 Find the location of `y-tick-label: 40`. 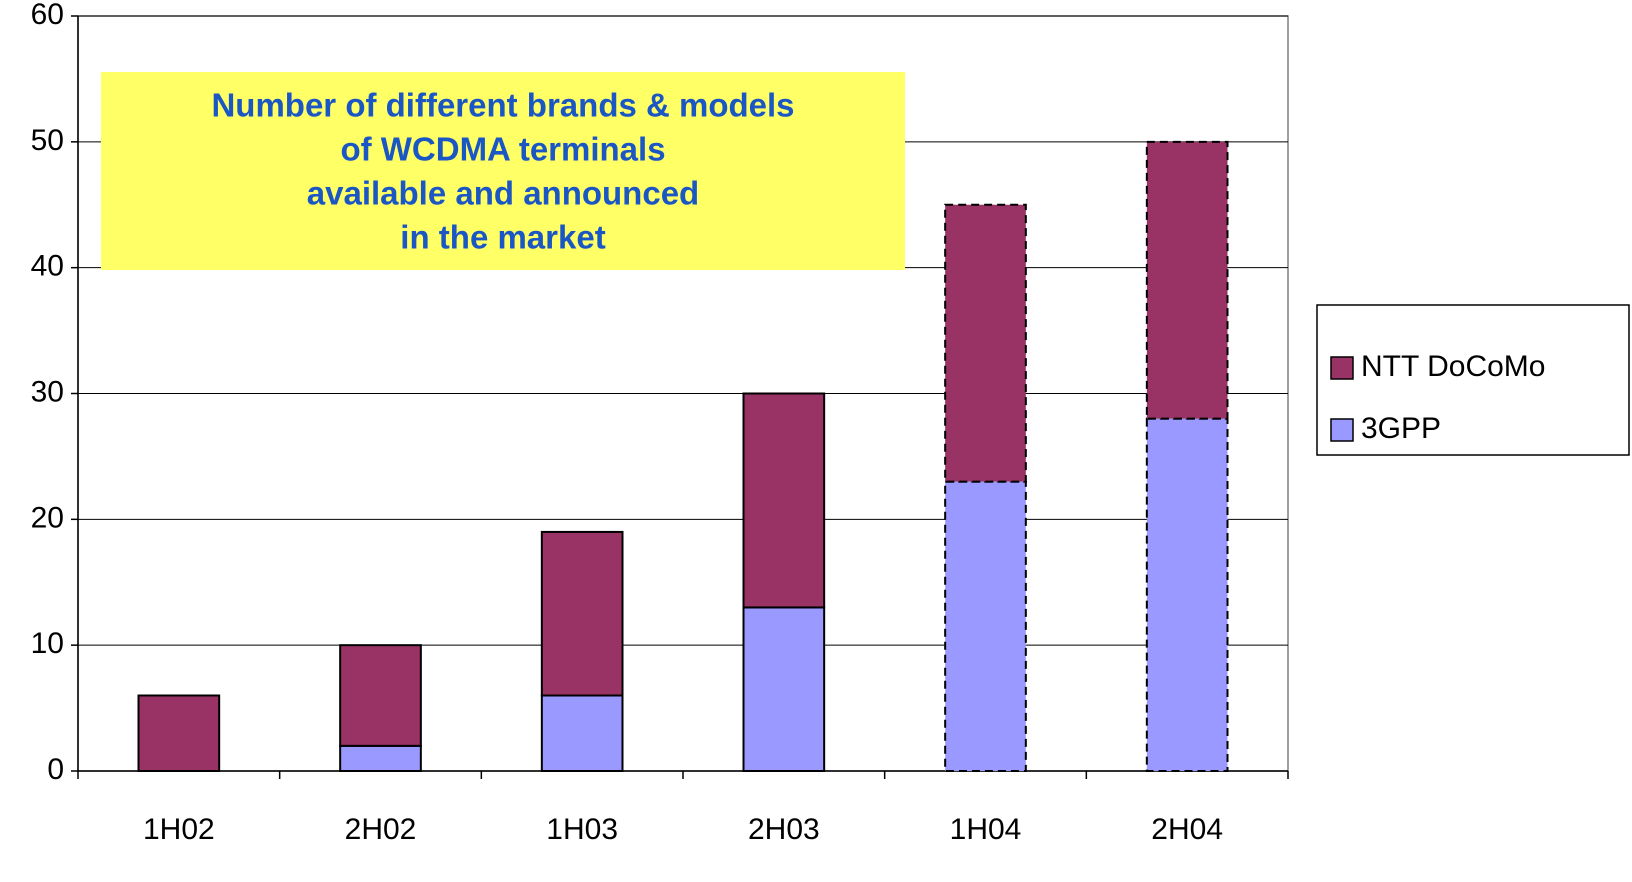

y-tick-label: 40 is located at coordinates (47, 266).